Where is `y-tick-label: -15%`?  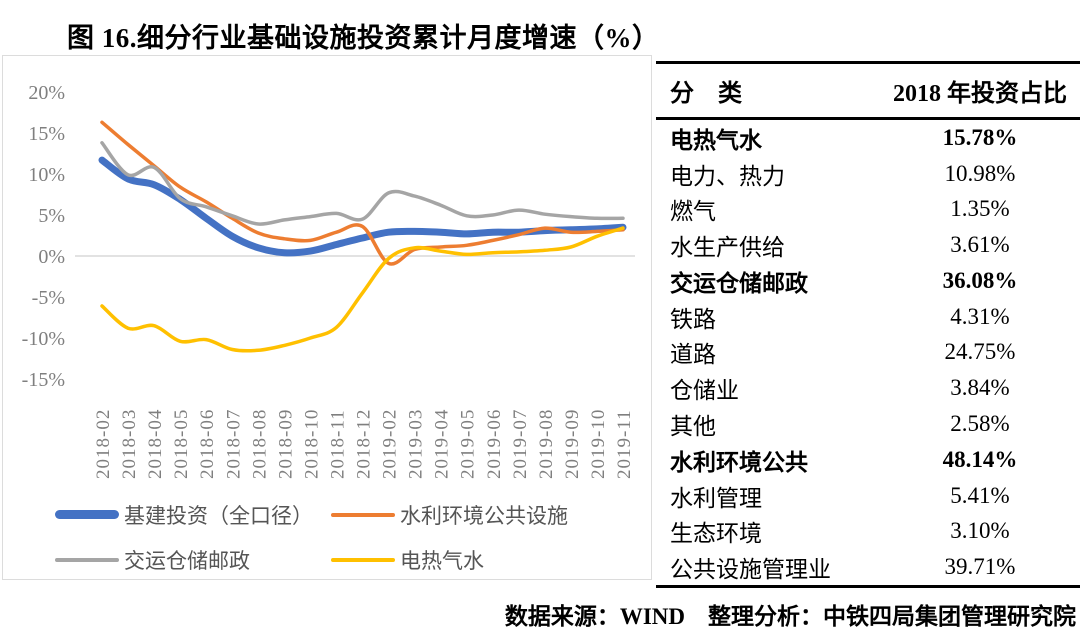 y-tick-label: -15% is located at coordinates (43, 380).